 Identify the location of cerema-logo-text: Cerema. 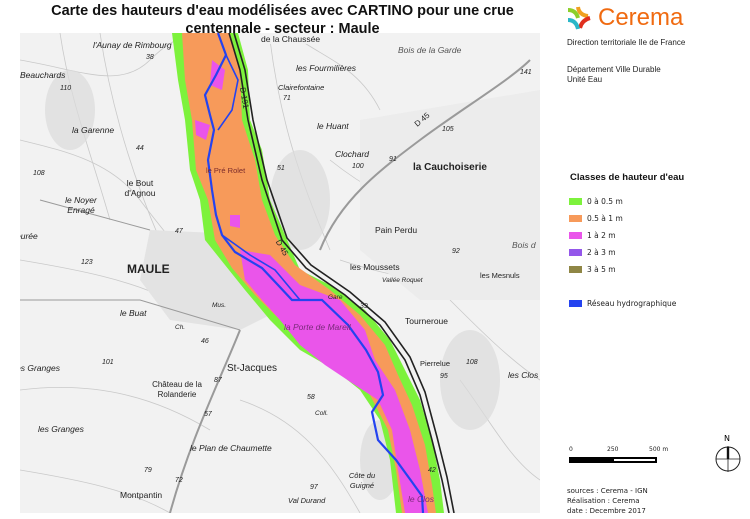
(641, 17).